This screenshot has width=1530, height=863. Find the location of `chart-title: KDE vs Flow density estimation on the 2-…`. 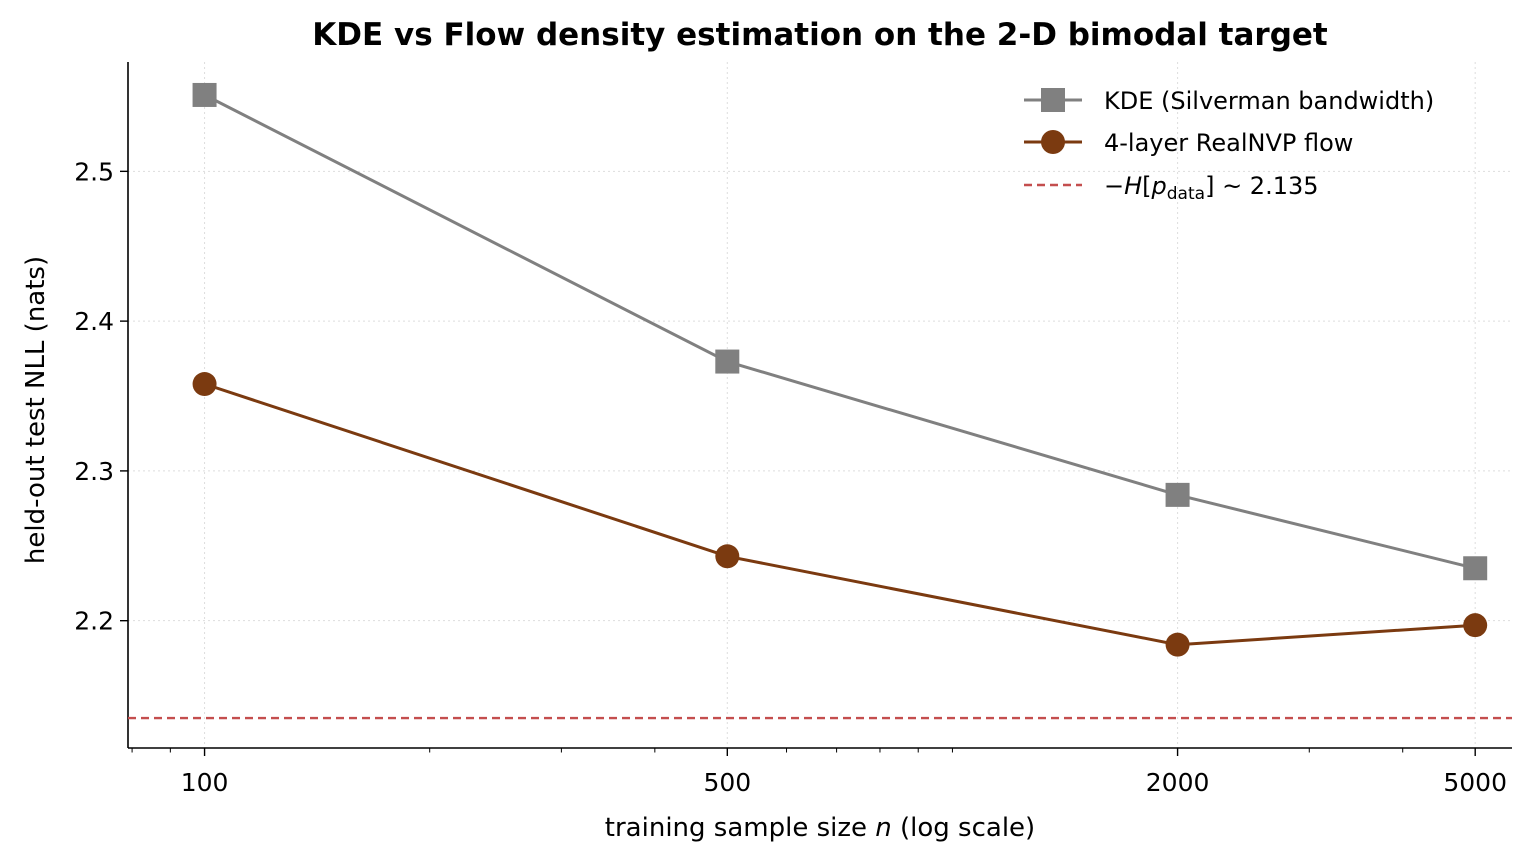

chart-title: KDE vs Flow density estimation on the 2-… is located at coordinates (820, 35).